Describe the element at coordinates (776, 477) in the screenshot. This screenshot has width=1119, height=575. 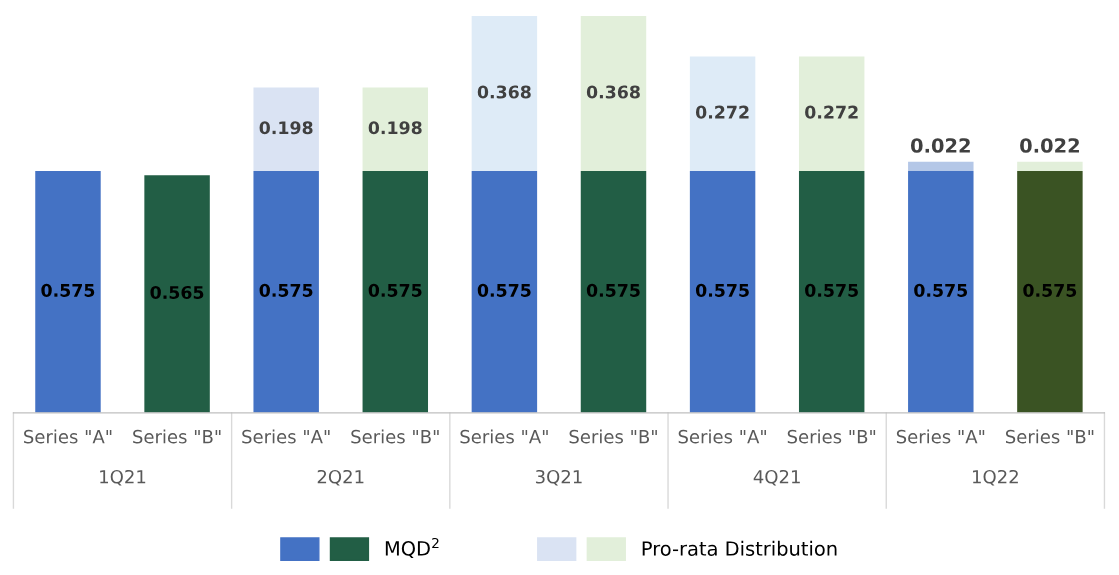
I see `text: 4Q21` at that location.